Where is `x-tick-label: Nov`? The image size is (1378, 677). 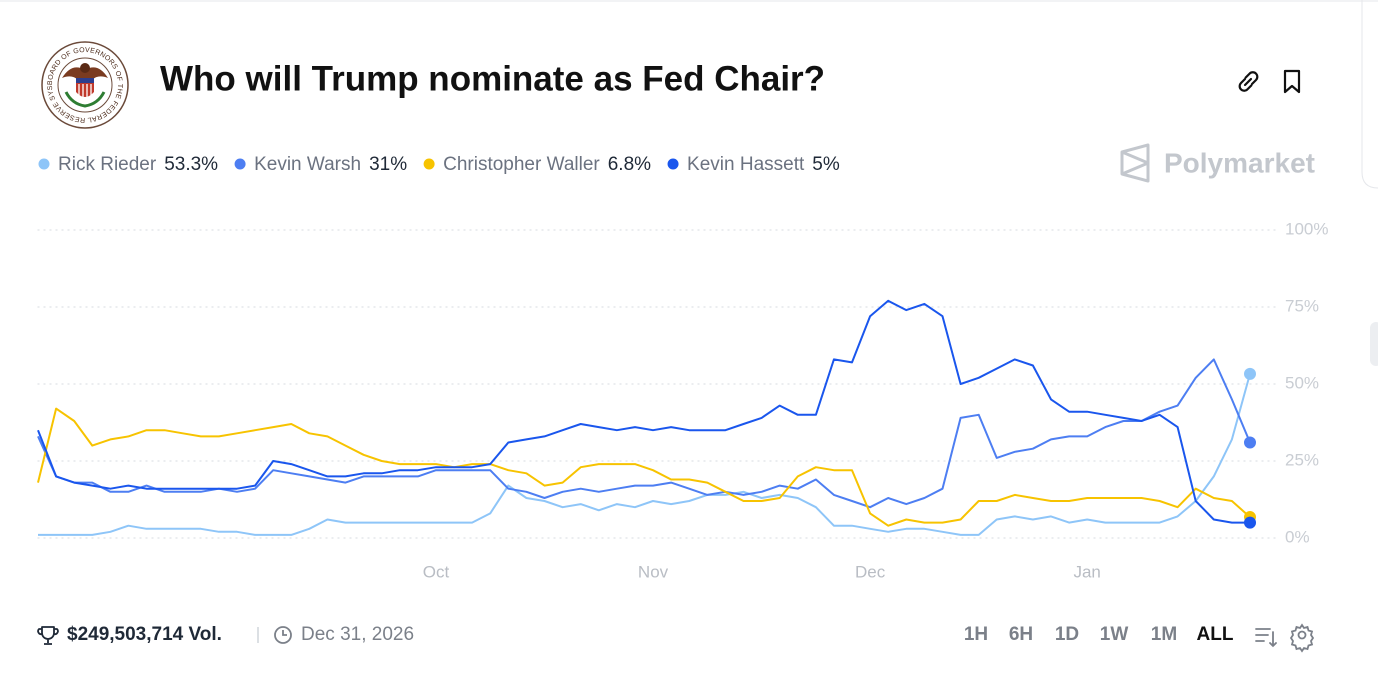
x-tick-label: Nov is located at coordinates (653, 571).